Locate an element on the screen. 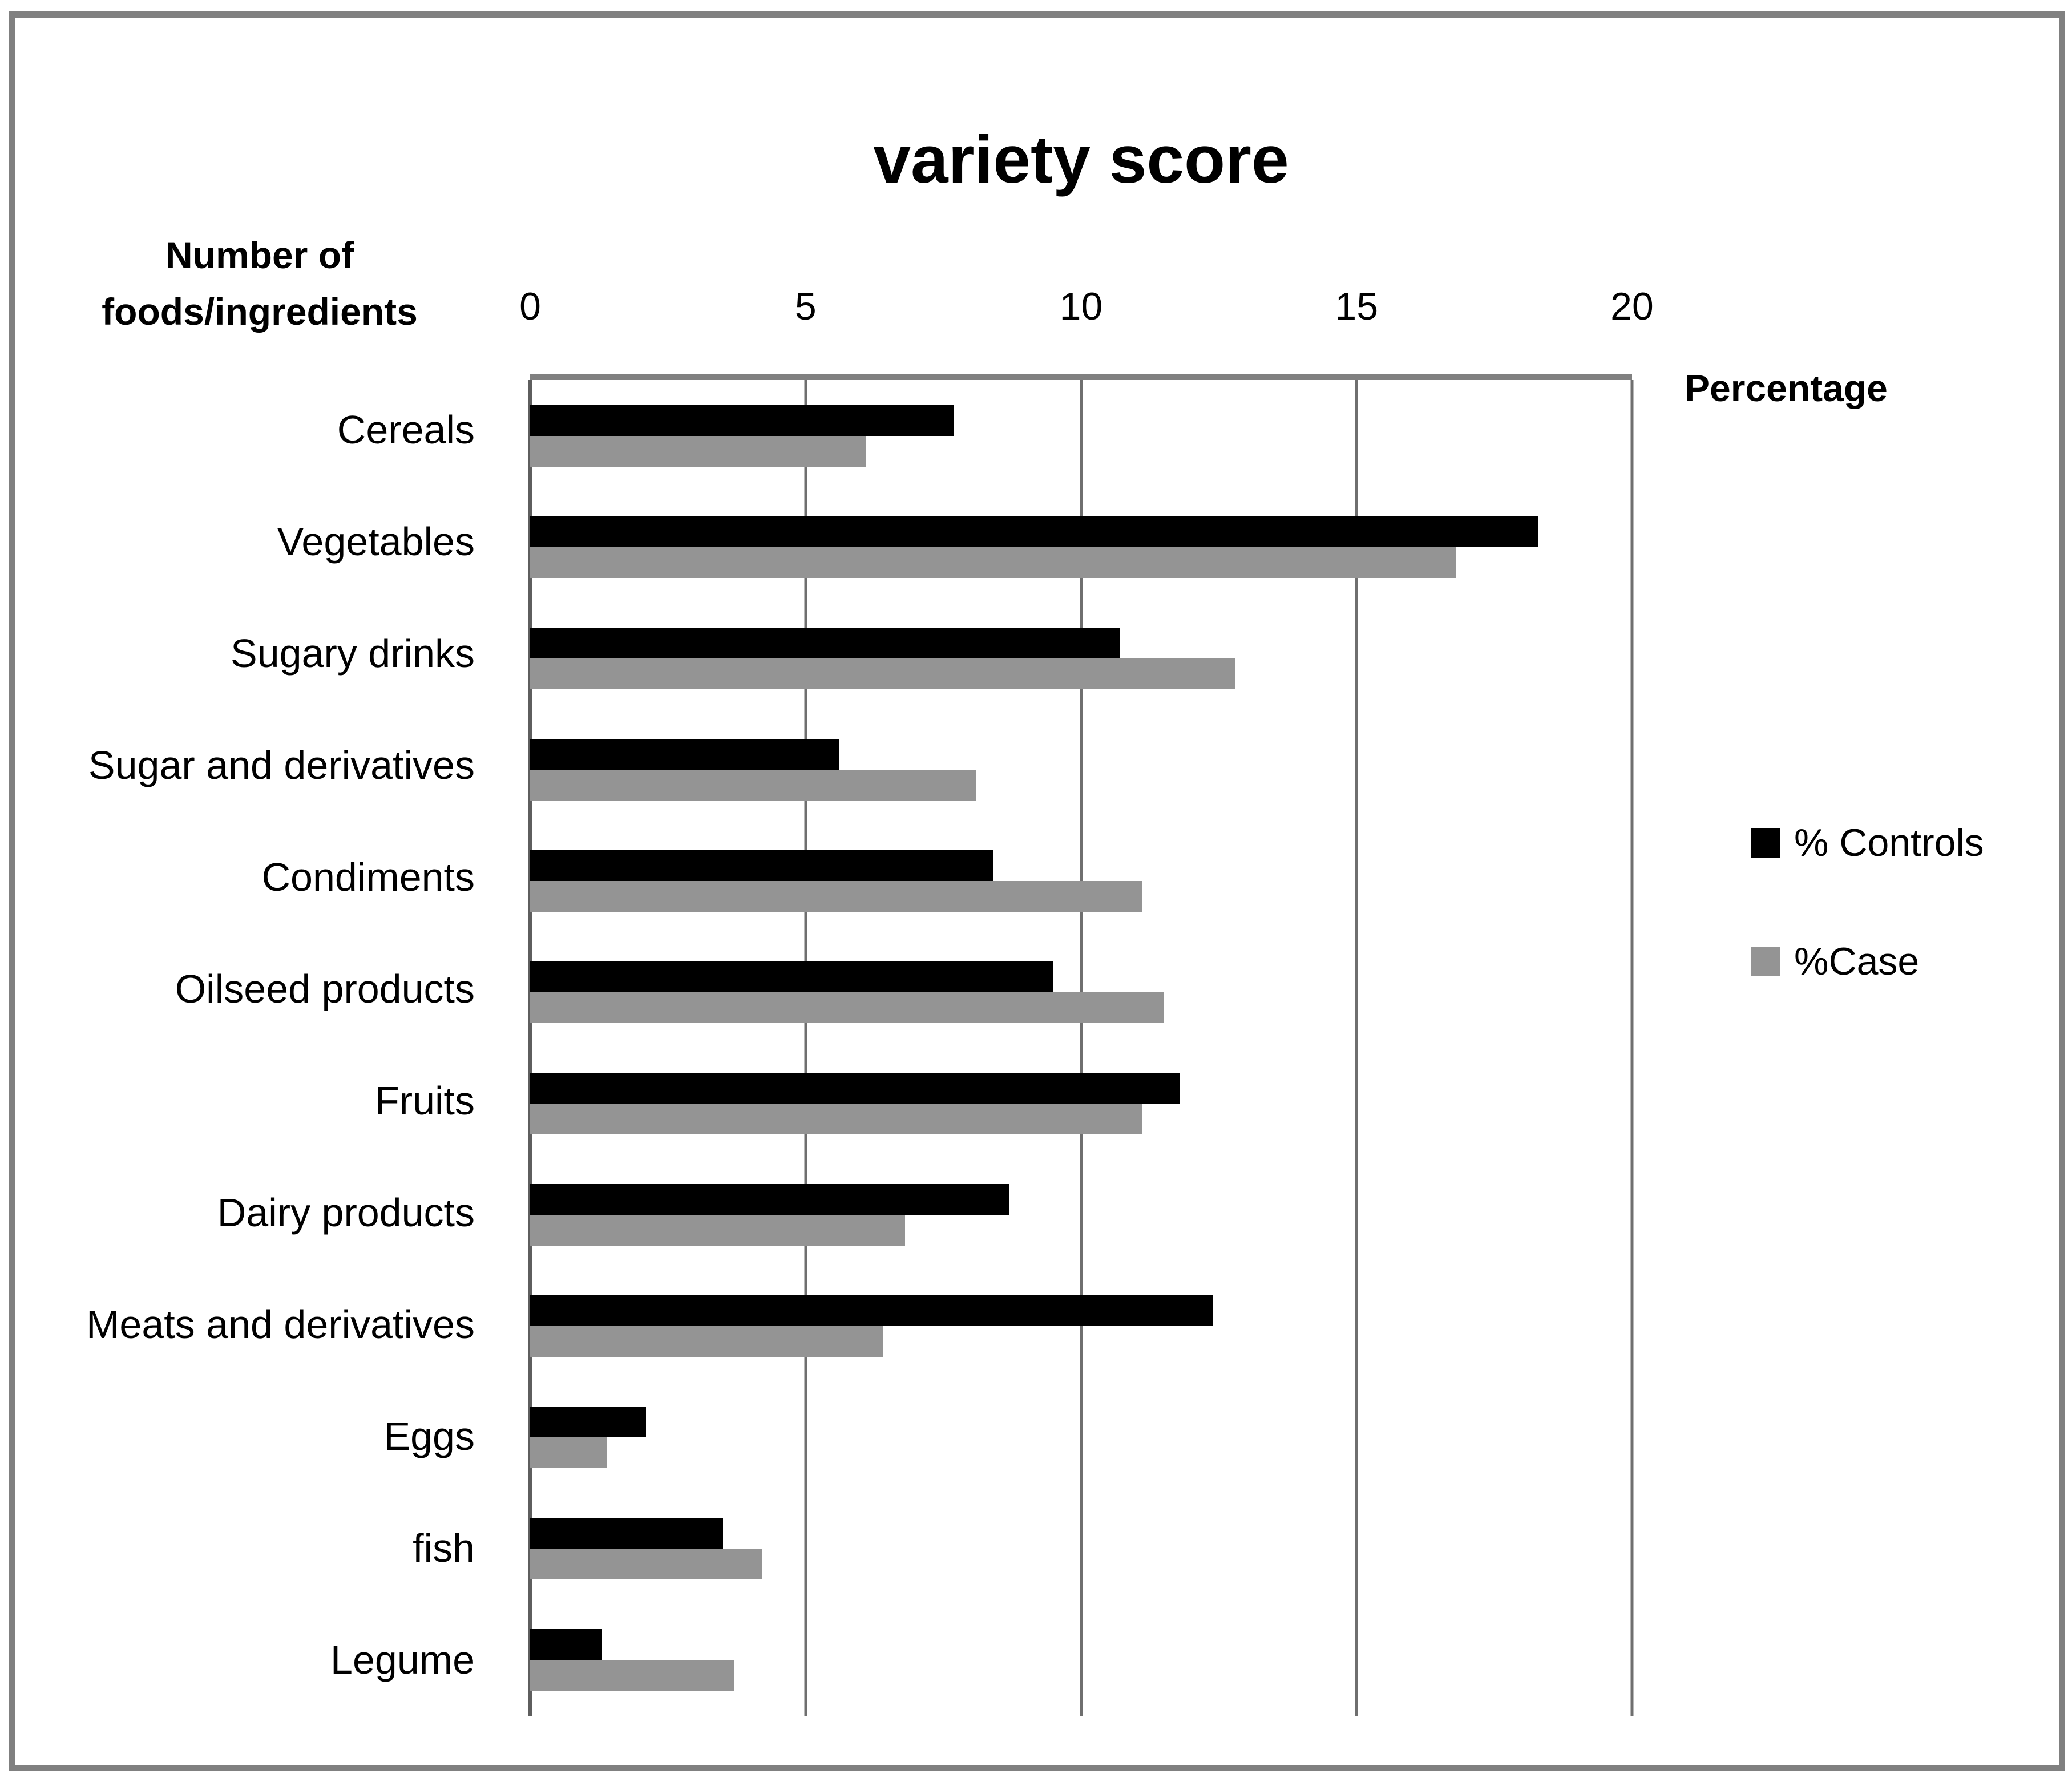 The height and width of the screenshot is (1778, 2072). category-label: Dairy products is located at coordinates (346, 1212).